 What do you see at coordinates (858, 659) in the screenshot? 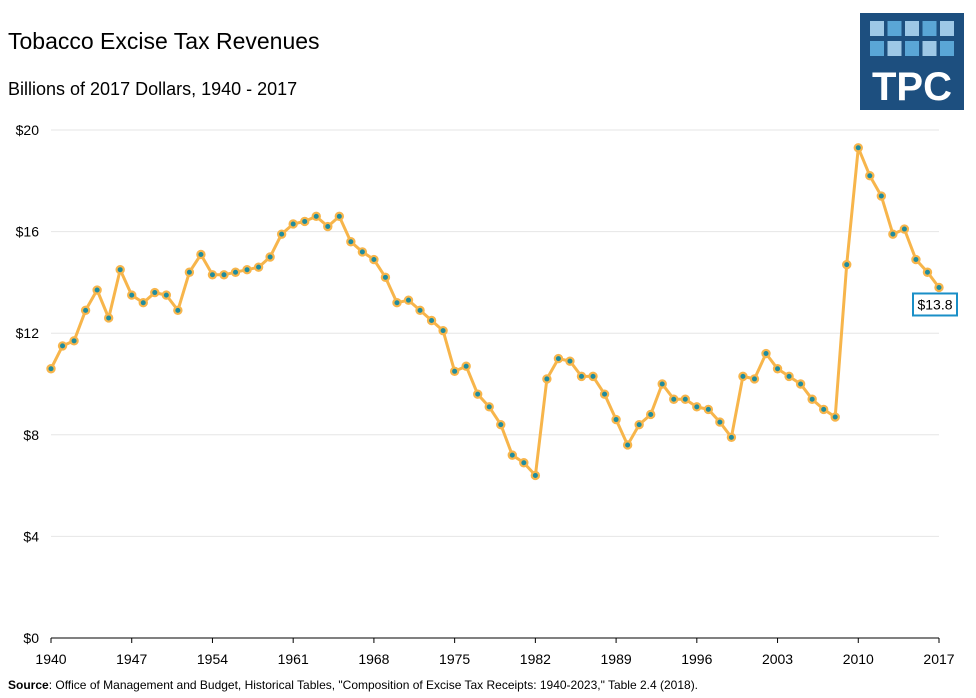
I see `x-tick-label: 2010` at bounding box center [858, 659].